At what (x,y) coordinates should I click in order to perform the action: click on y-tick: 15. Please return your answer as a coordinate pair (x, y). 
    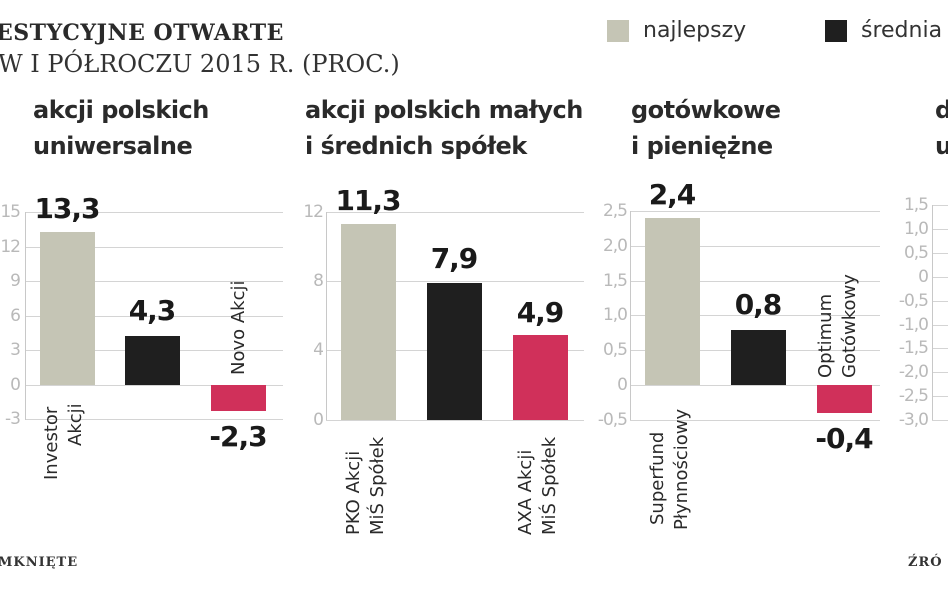
    Looking at the image, I should click on (10, 212).